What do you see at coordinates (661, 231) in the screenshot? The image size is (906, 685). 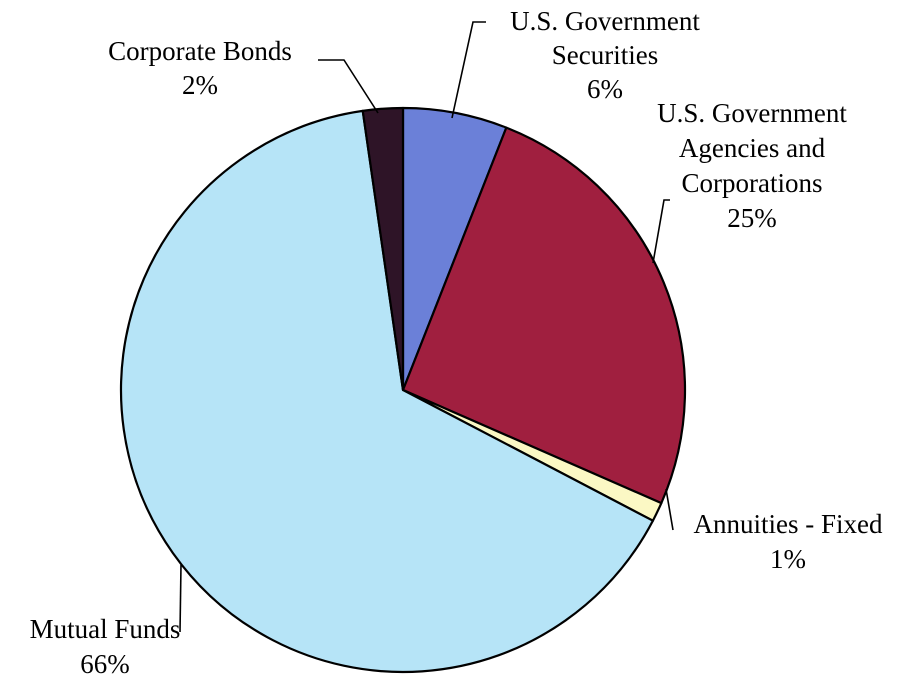 I see `leader-line-us-government-agencies-and-corporations` at bounding box center [661, 231].